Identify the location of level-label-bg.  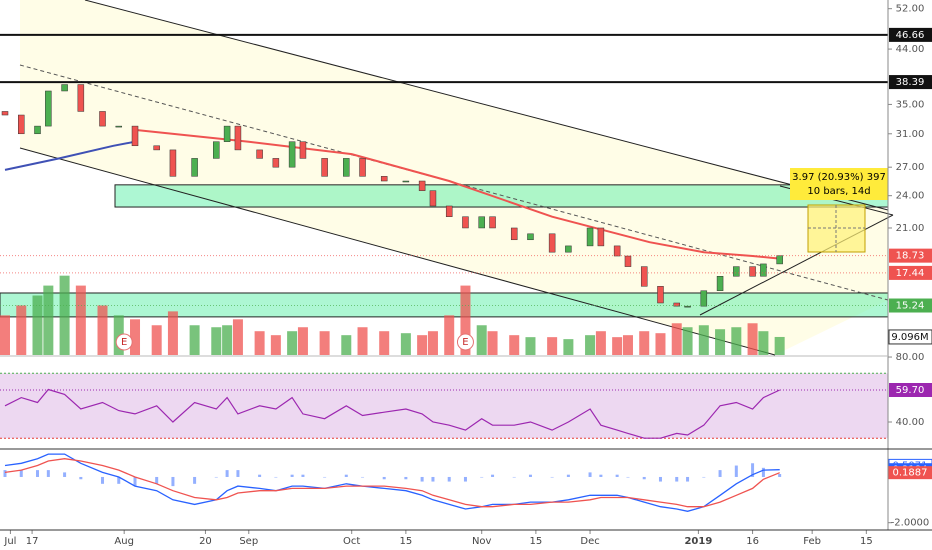
(910, 34).